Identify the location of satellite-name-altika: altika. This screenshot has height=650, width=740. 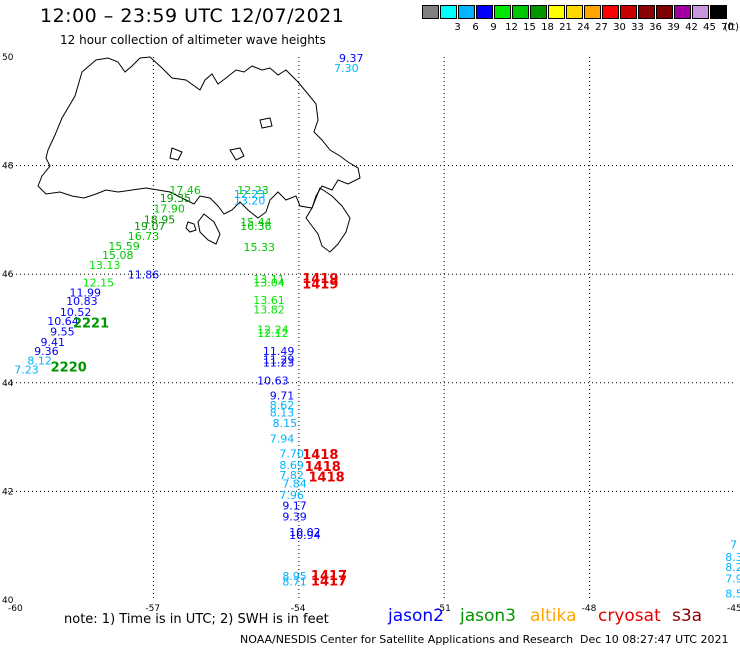
(553, 616).